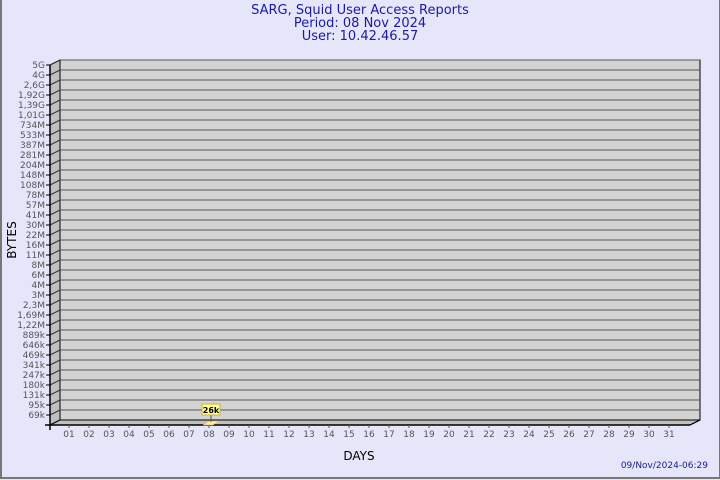 This screenshot has width=720, height=480. Describe the element at coordinates (34, 356) in the screenshot. I see `y-tick-label: 469k` at that location.